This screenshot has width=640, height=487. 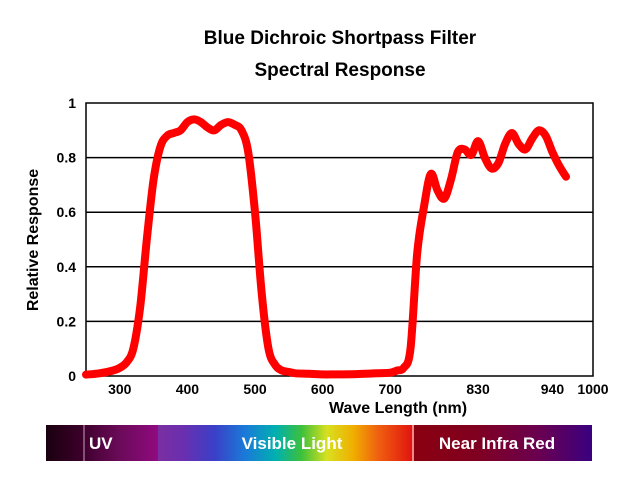 What do you see at coordinates (67, 239) in the screenshot?
I see `y-tick-labels: 0 0.2 0.4 0.6 0.8 1` at bounding box center [67, 239].